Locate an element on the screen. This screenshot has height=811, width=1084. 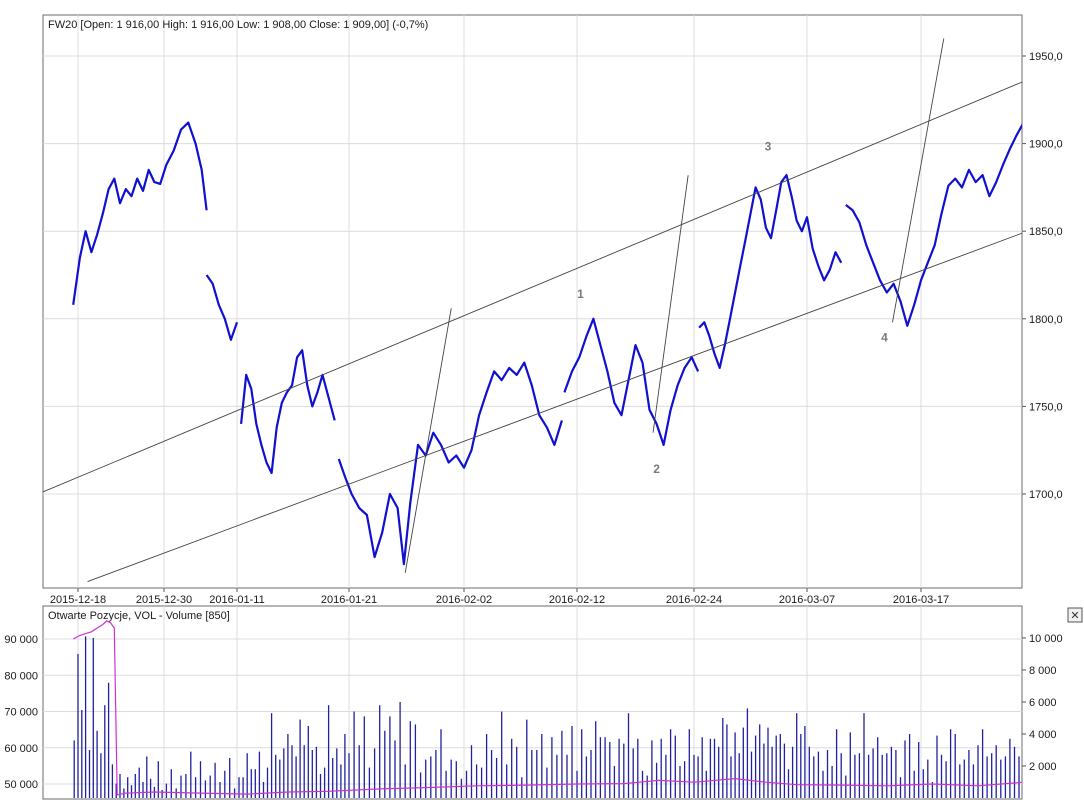
volume-tick-label: 10 000 is located at coordinates (1046, 639).